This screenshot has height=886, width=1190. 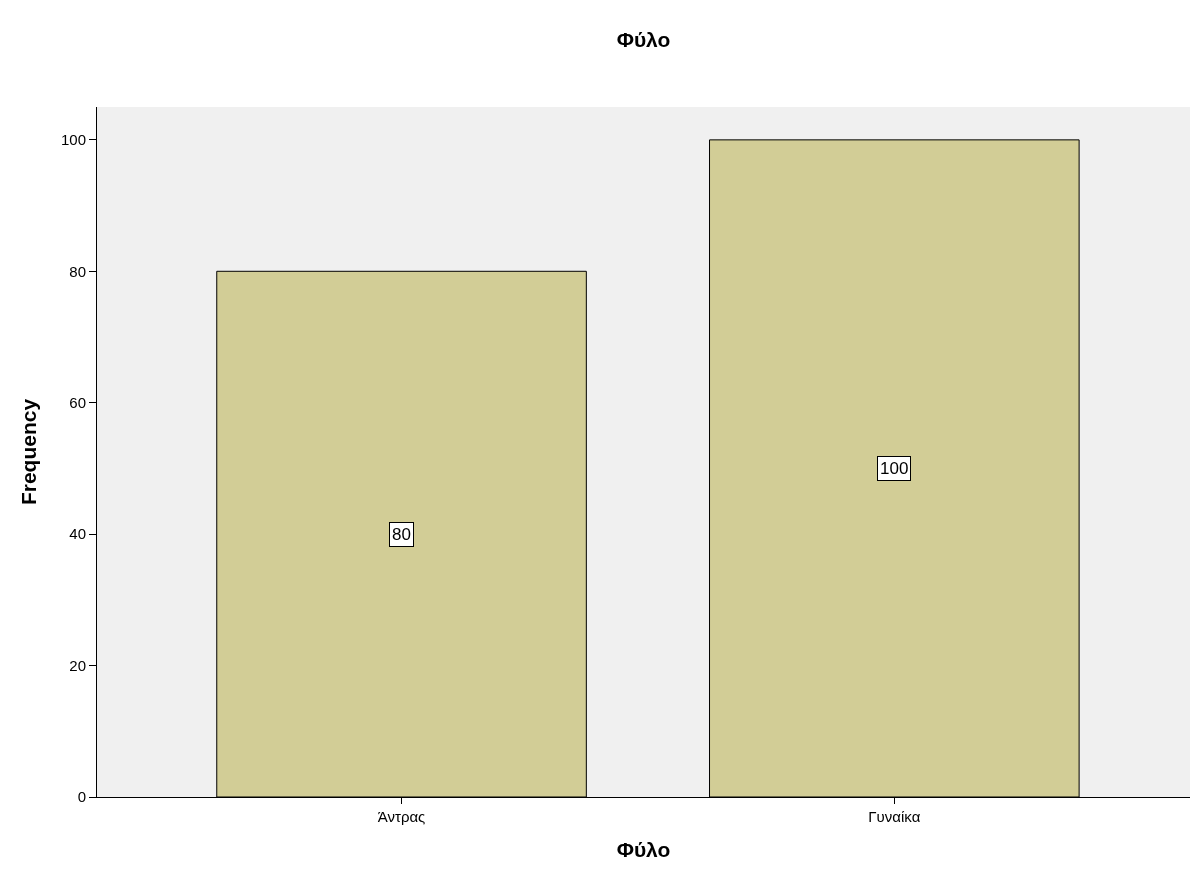 I want to click on y-tick-label: 20, so click(x=77, y=665).